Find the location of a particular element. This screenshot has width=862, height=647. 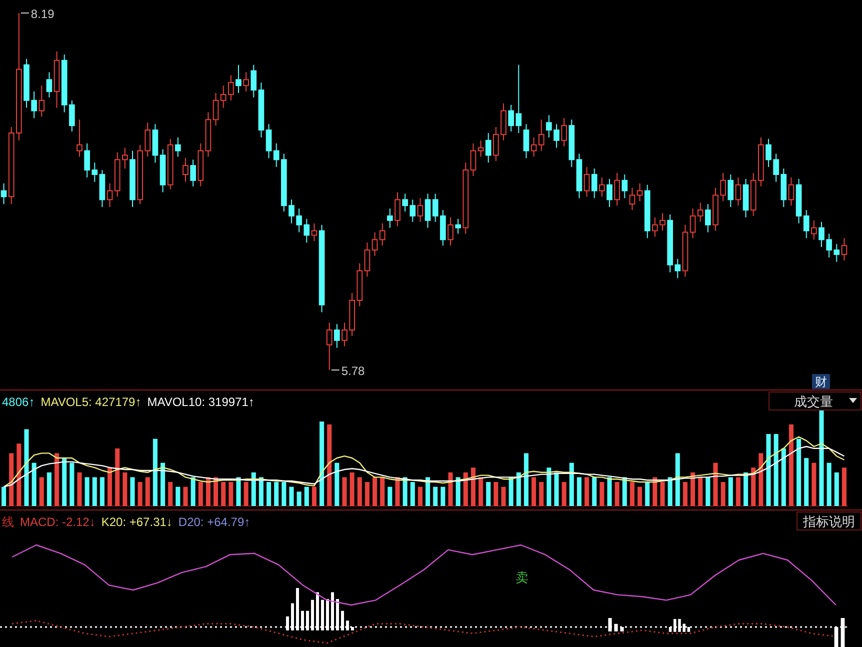

annotation: 卖 is located at coordinates (522, 577).